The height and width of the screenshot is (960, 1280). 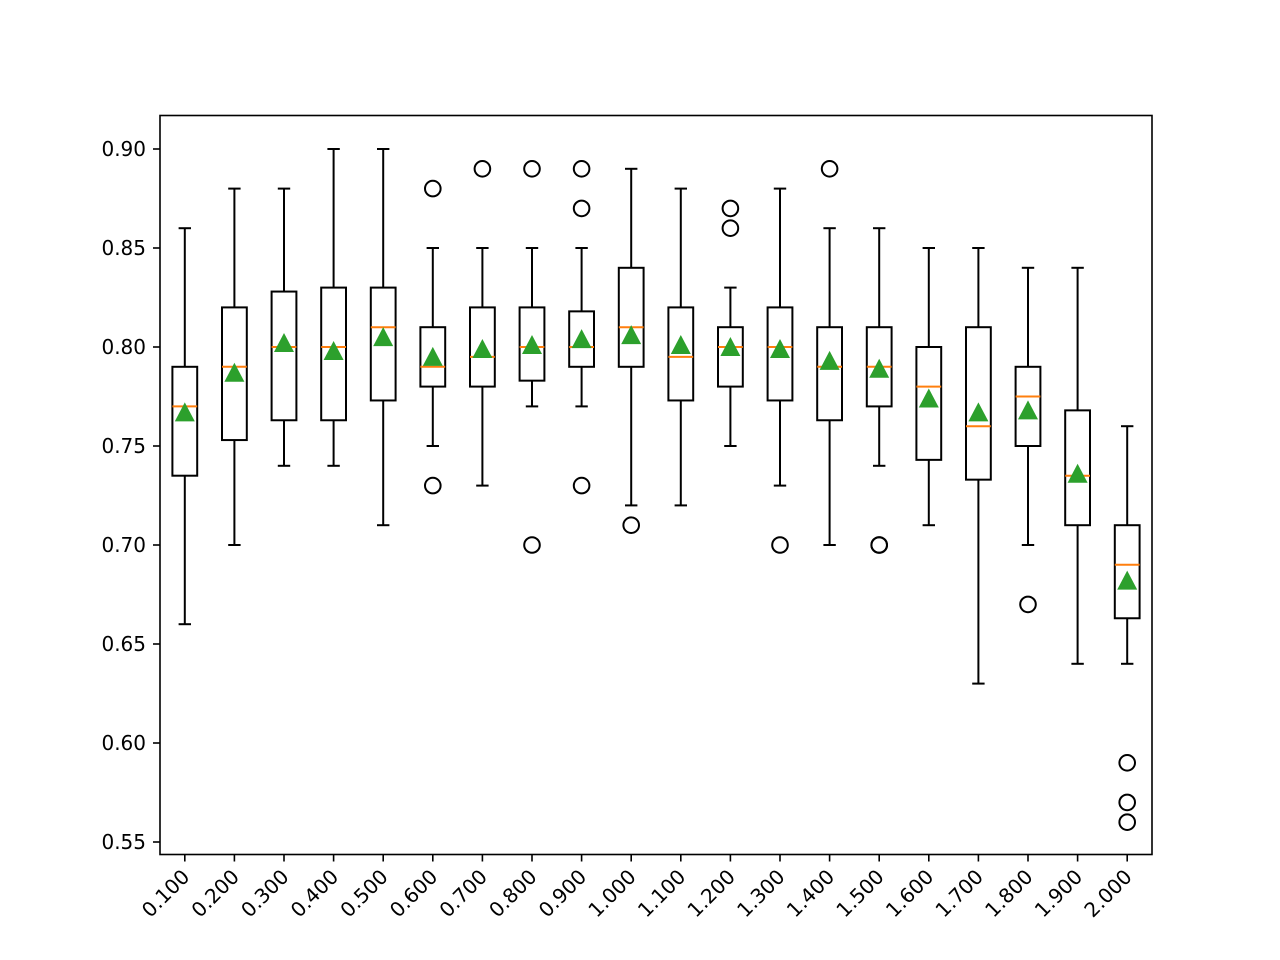 What do you see at coordinates (123, 149) in the screenshot?
I see `y-tick-label: 0.90` at bounding box center [123, 149].